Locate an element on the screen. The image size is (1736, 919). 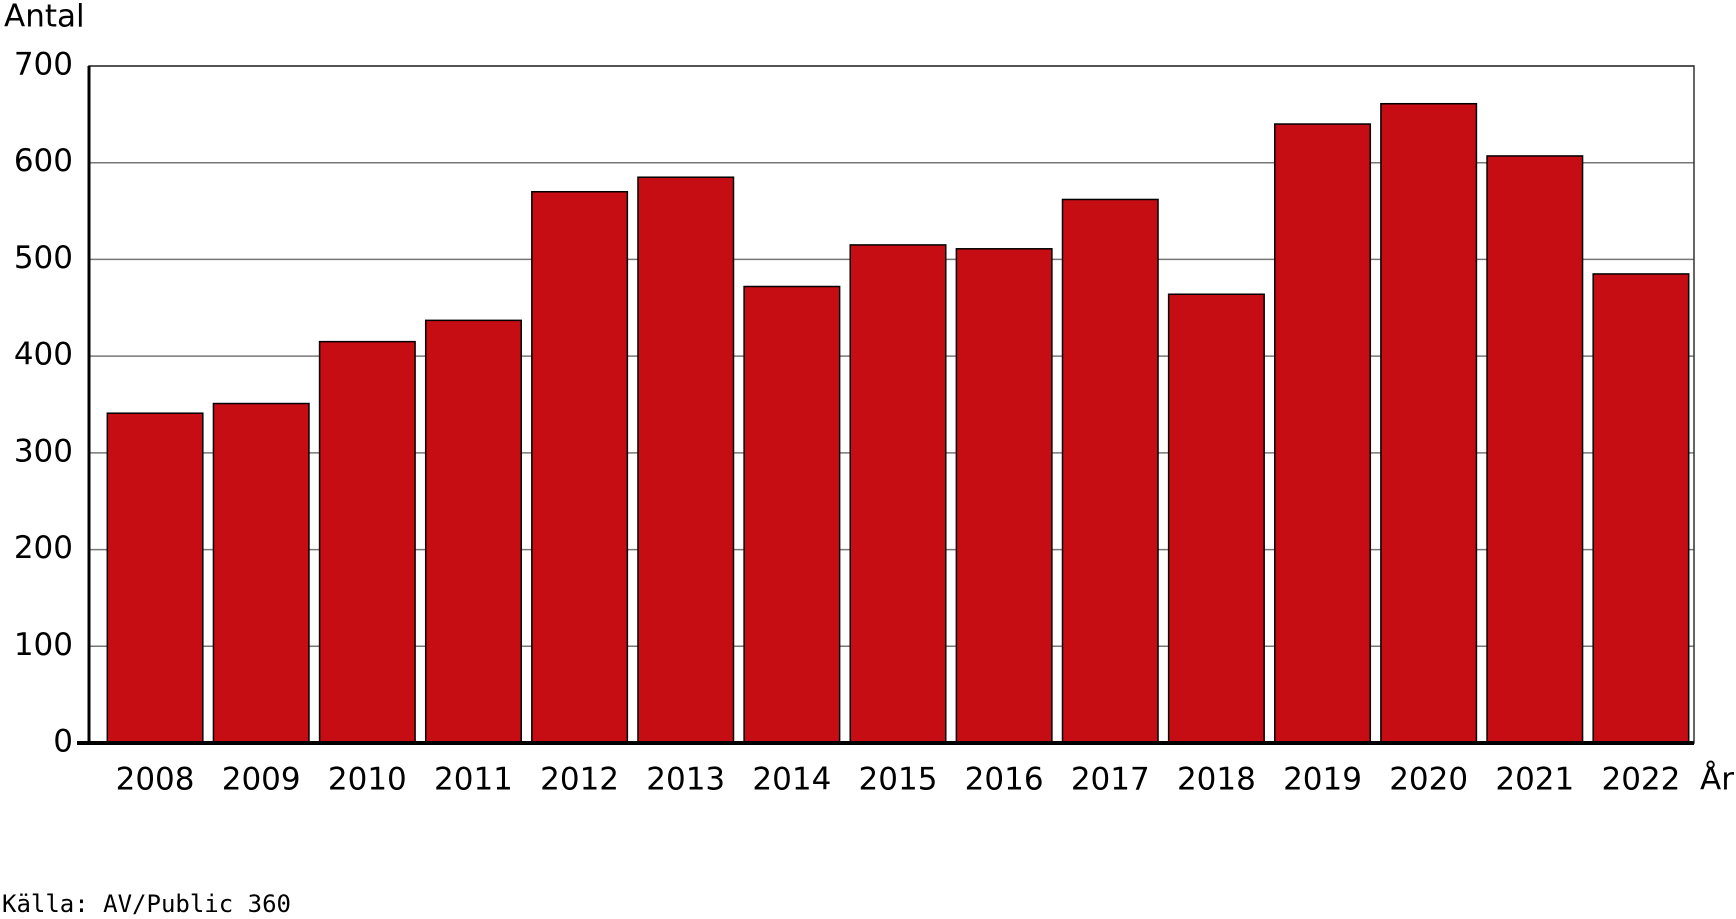
y-tick-label: 200 is located at coordinates (43, 548).